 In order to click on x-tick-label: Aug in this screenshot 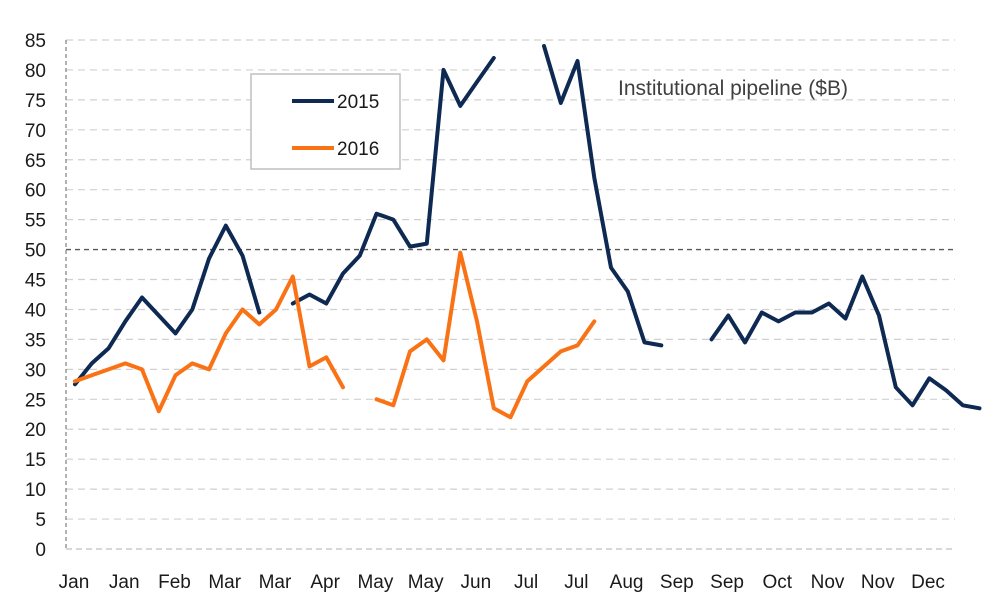, I will do `click(627, 582)`.